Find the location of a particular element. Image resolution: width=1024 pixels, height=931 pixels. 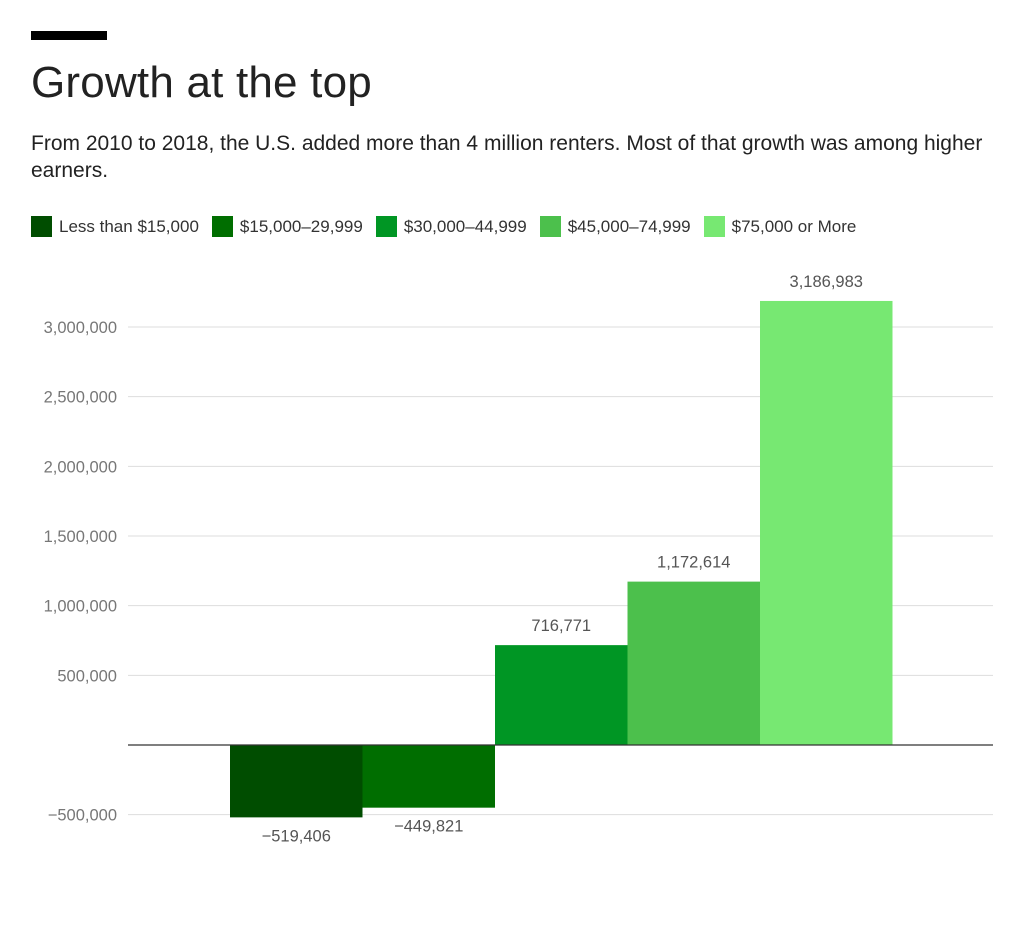

bar-value-label: 1,172,614 is located at coordinates (693, 563).